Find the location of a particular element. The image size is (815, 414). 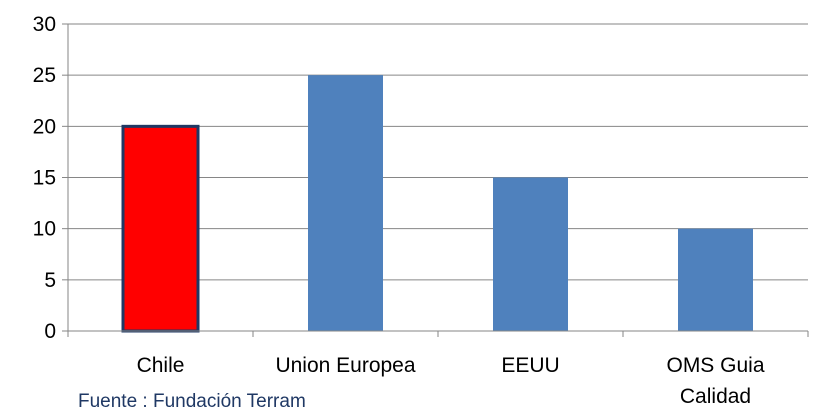

x-category-label: Union Europea is located at coordinates (345, 365).